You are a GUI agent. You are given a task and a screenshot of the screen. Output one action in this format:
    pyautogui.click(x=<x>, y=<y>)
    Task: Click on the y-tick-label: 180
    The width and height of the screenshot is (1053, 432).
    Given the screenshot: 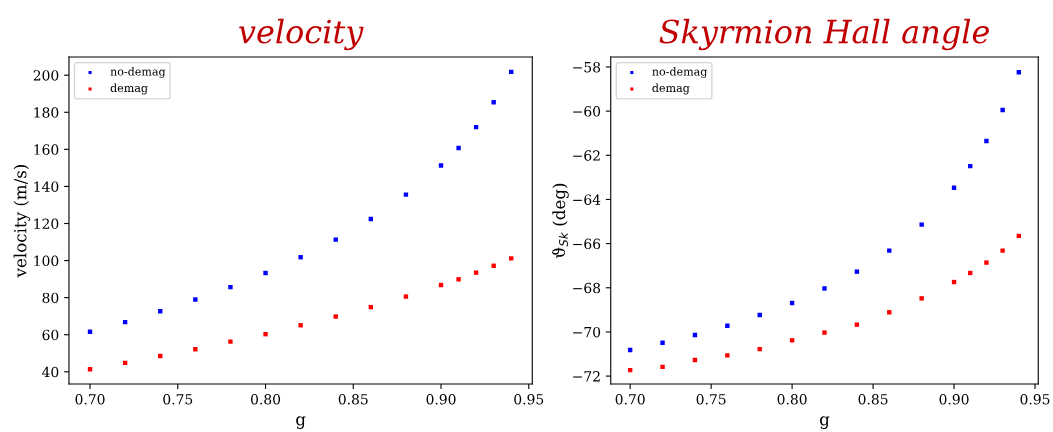 What is the action you would take?
    pyautogui.click(x=46, y=112)
    